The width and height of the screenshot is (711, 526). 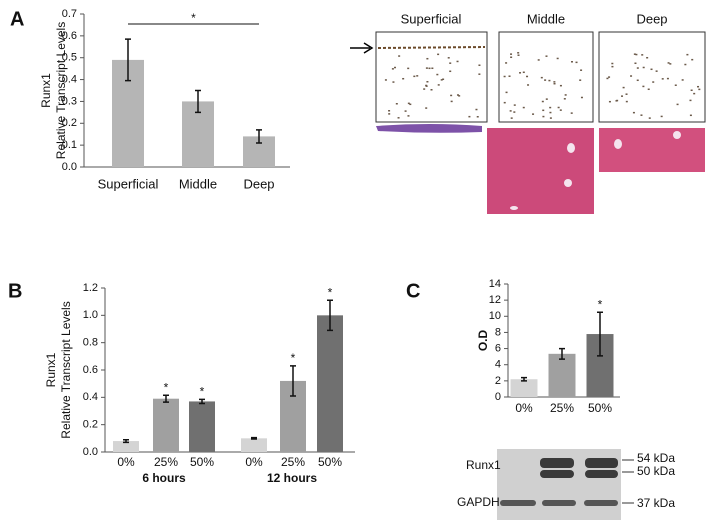 What do you see at coordinates (431, 18) in the screenshot?
I see `zone-label: Superficial` at bounding box center [431, 18].